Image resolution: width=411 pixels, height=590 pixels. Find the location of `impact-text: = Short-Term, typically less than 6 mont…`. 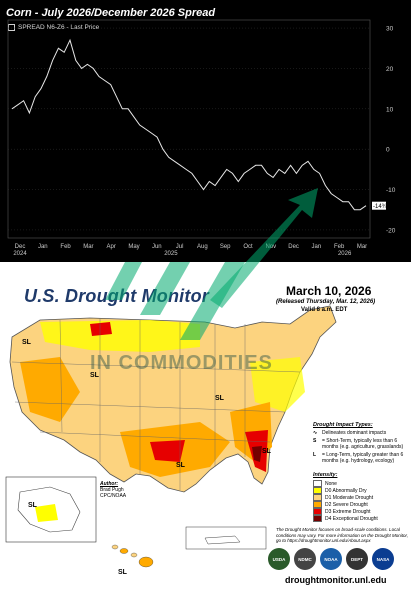

impact-text: = Short-Term, typically less than 6 mont… is located at coordinates (363, 444).